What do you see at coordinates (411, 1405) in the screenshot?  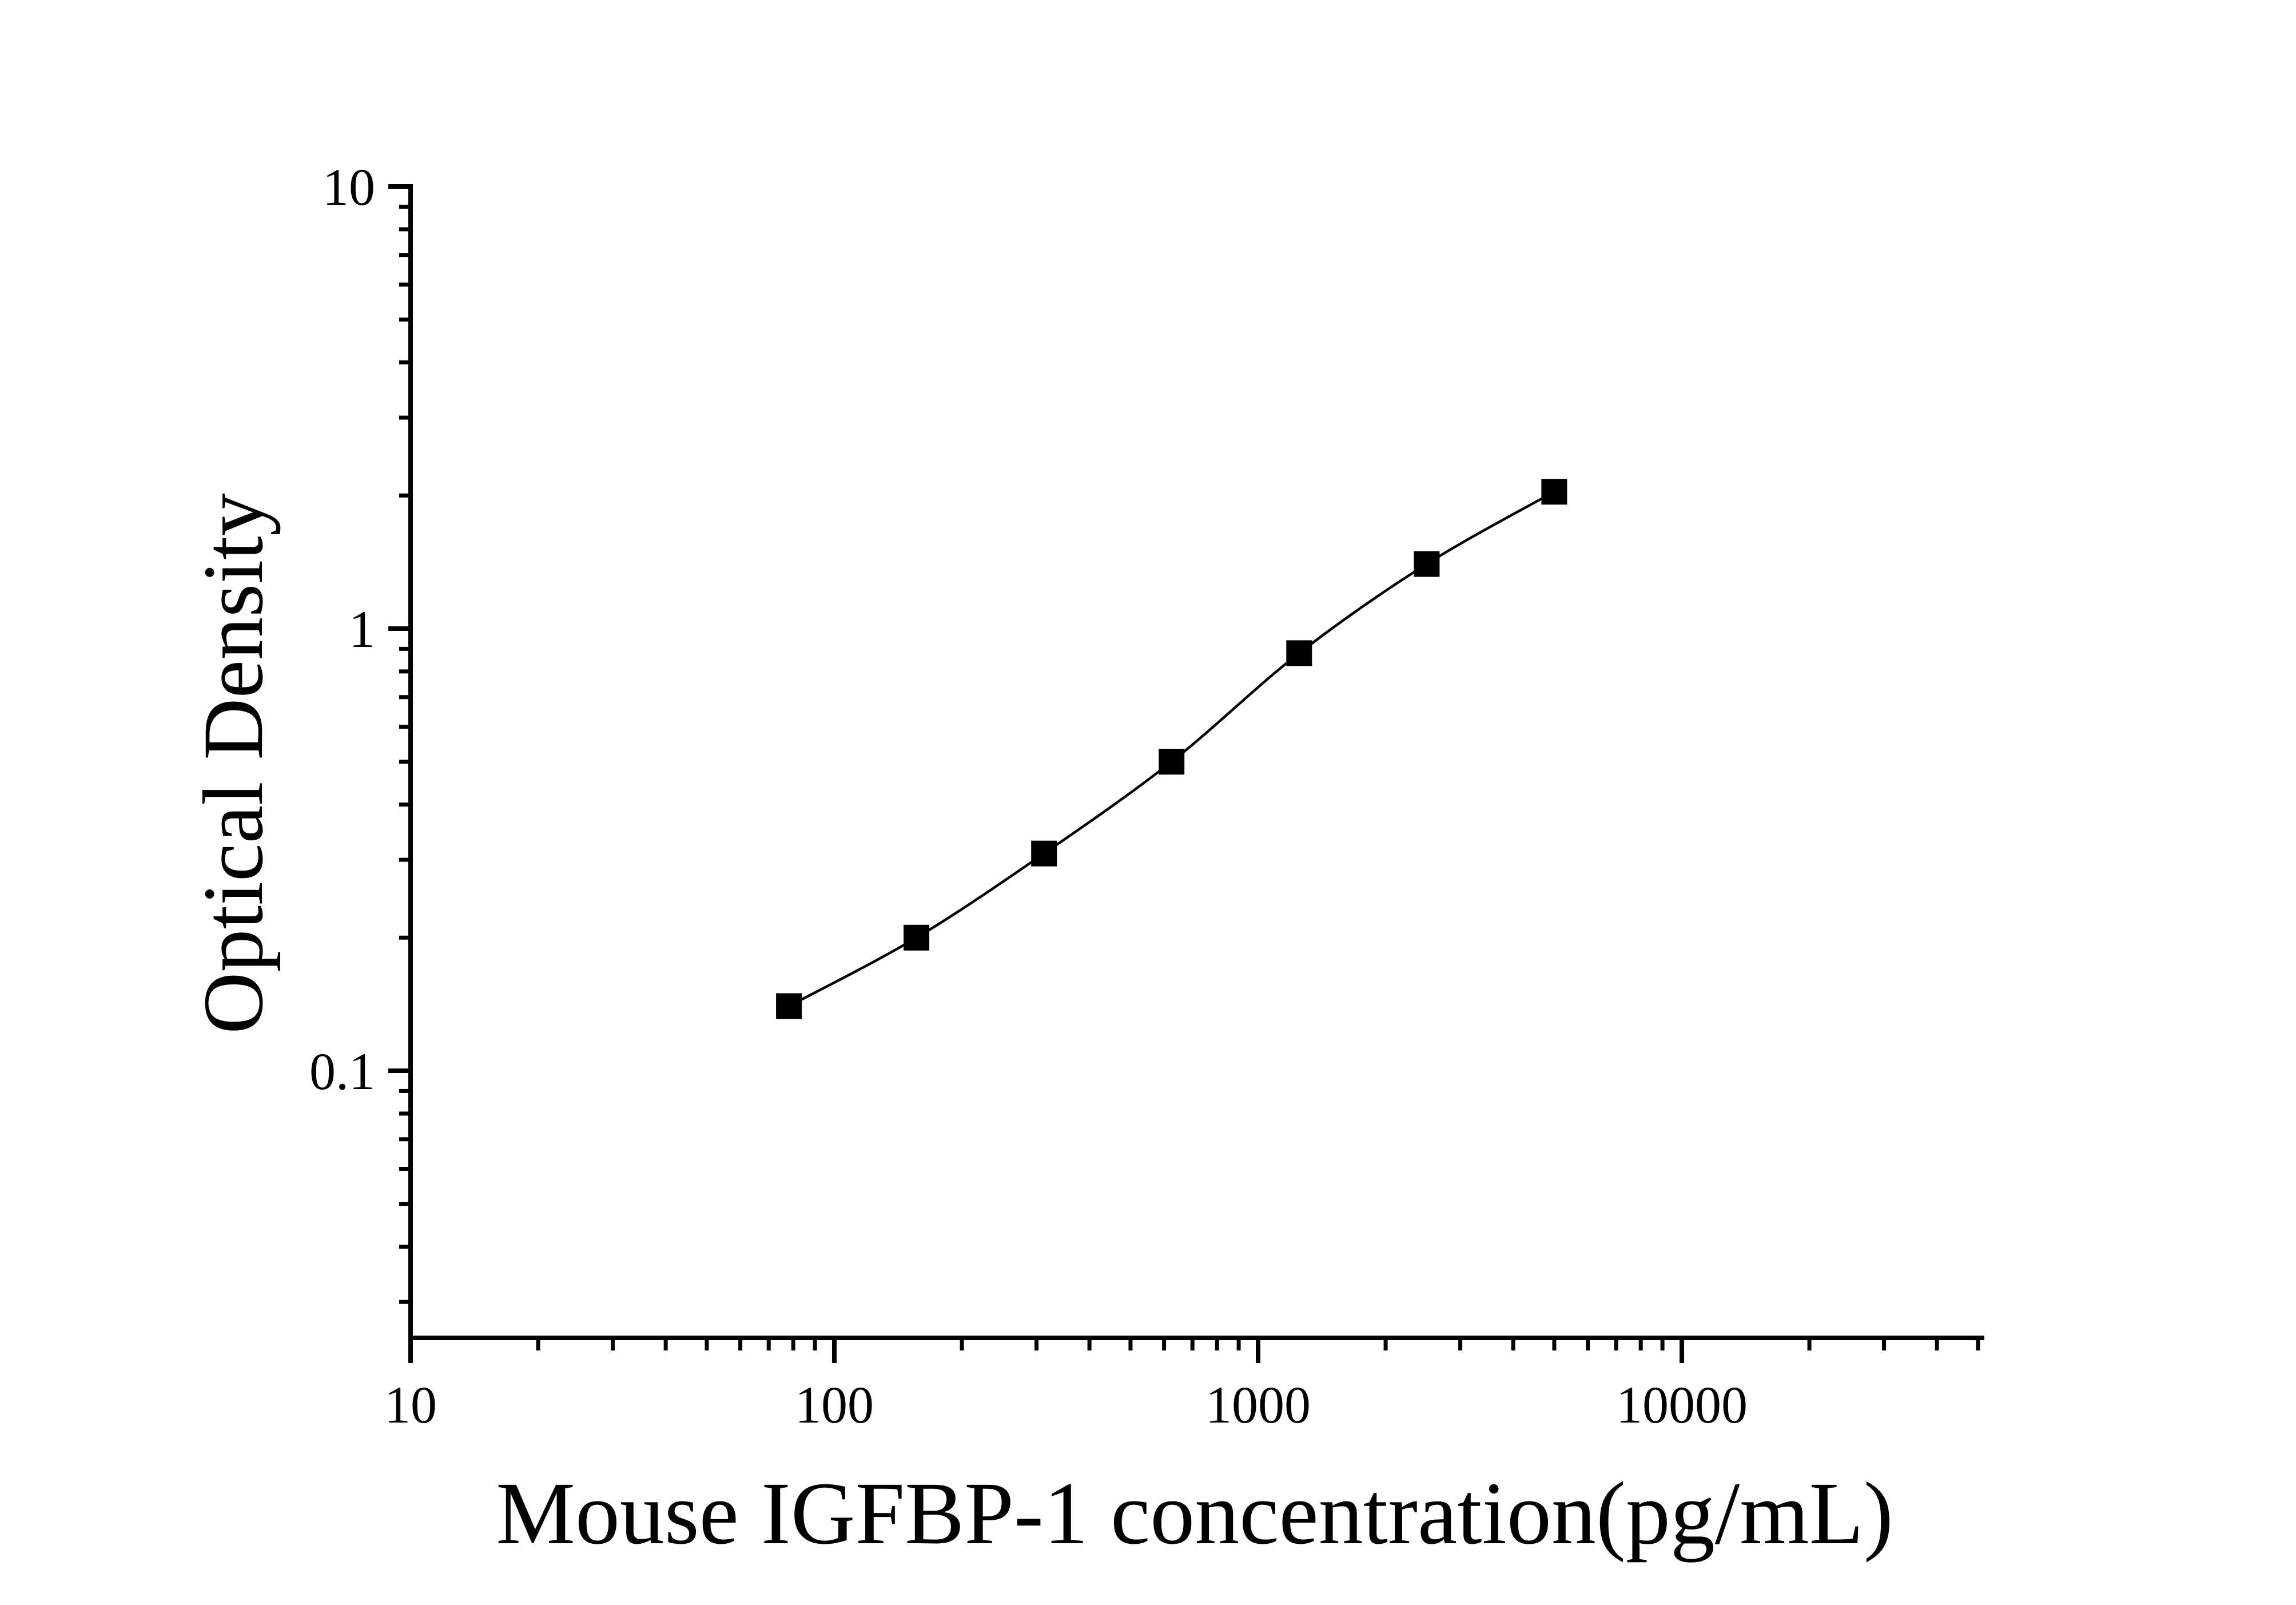 I see `x-axis-tick-label: 10` at bounding box center [411, 1405].